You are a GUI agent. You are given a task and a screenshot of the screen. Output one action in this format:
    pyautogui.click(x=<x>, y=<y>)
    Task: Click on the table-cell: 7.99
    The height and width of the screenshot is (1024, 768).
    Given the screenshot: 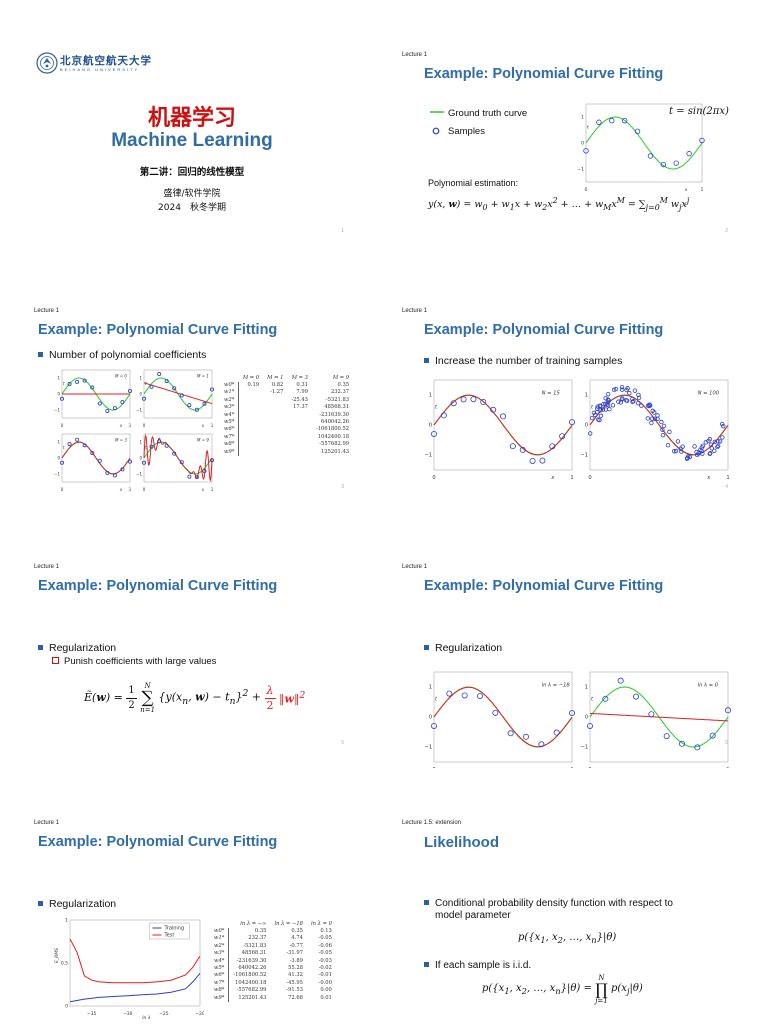 What is the action you would take?
    pyautogui.click(x=302, y=392)
    